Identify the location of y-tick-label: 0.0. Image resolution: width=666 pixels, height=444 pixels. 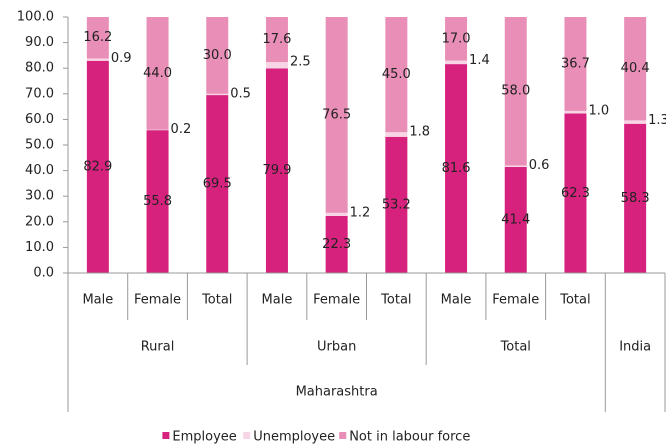
(43, 273).